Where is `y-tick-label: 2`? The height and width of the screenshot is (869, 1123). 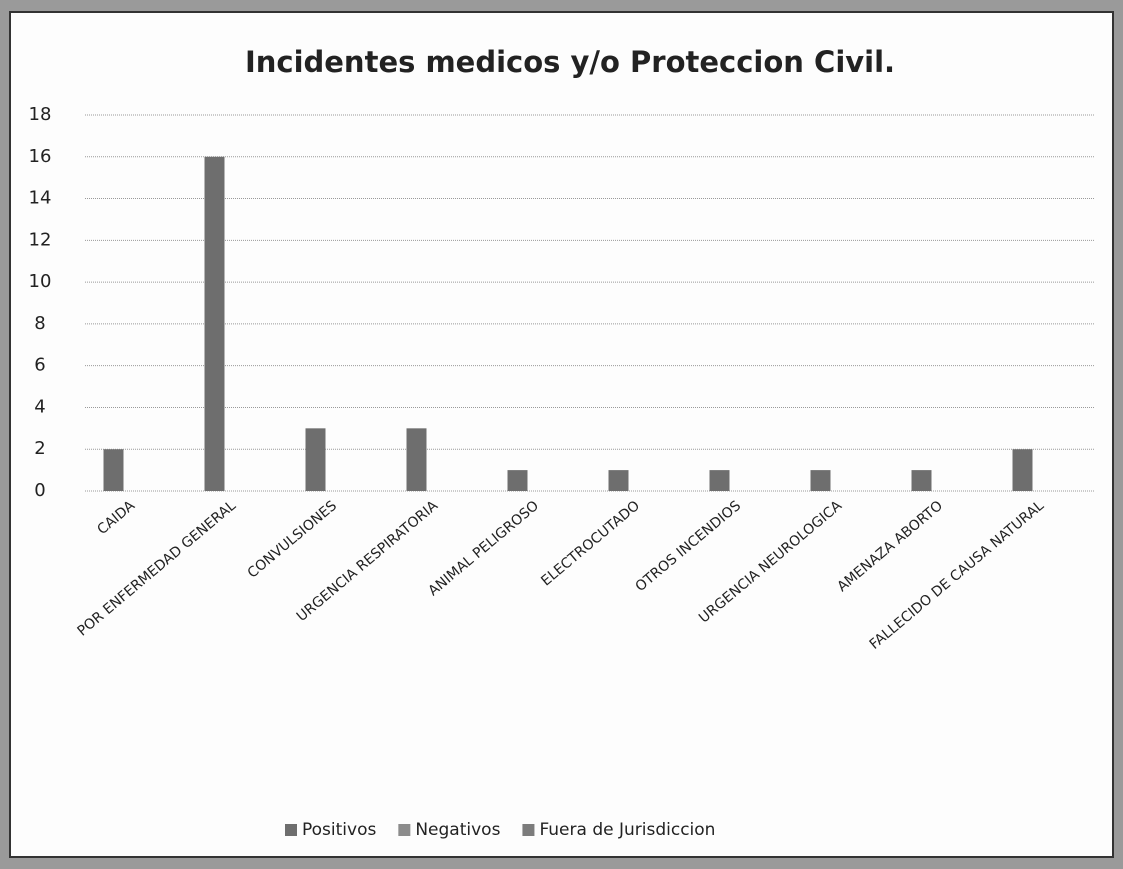 y-tick-label: 2 is located at coordinates (39, 448).